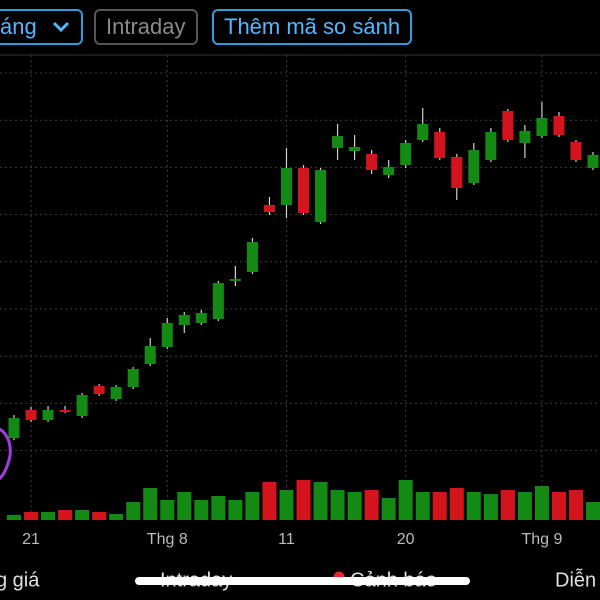  Describe the element at coordinates (339, 577) in the screenshot. I see `alert-dot` at that location.